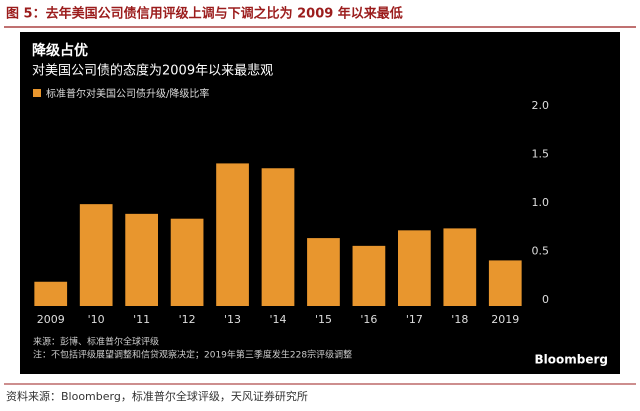 Image resolution: width=640 pixels, height=411 pixels. What do you see at coordinates (541, 202) in the screenshot?
I see `y-tick-label: 1.0` at bounding box center [541, 202].